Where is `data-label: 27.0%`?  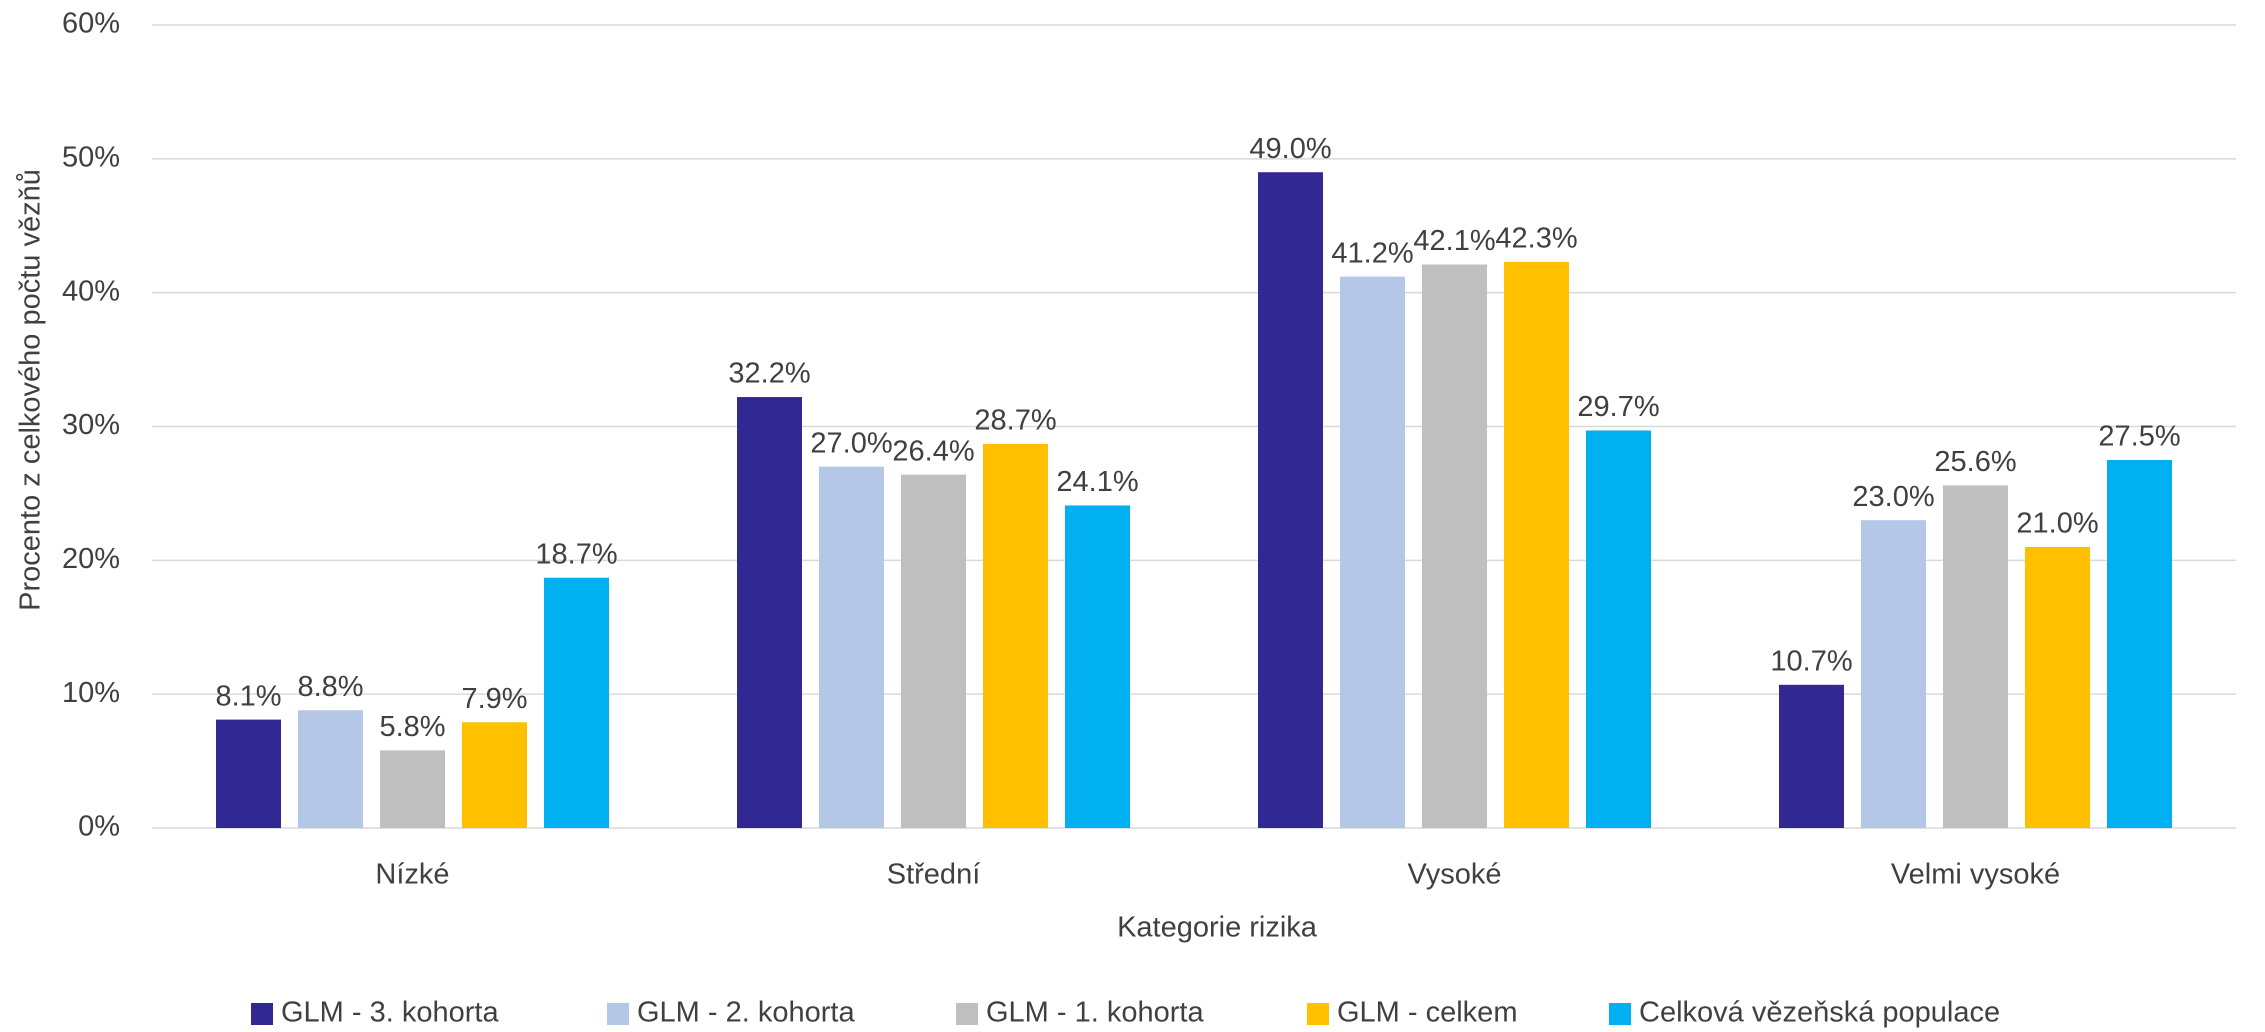 data-label: 27.0% is located at coordinates (851, 443).